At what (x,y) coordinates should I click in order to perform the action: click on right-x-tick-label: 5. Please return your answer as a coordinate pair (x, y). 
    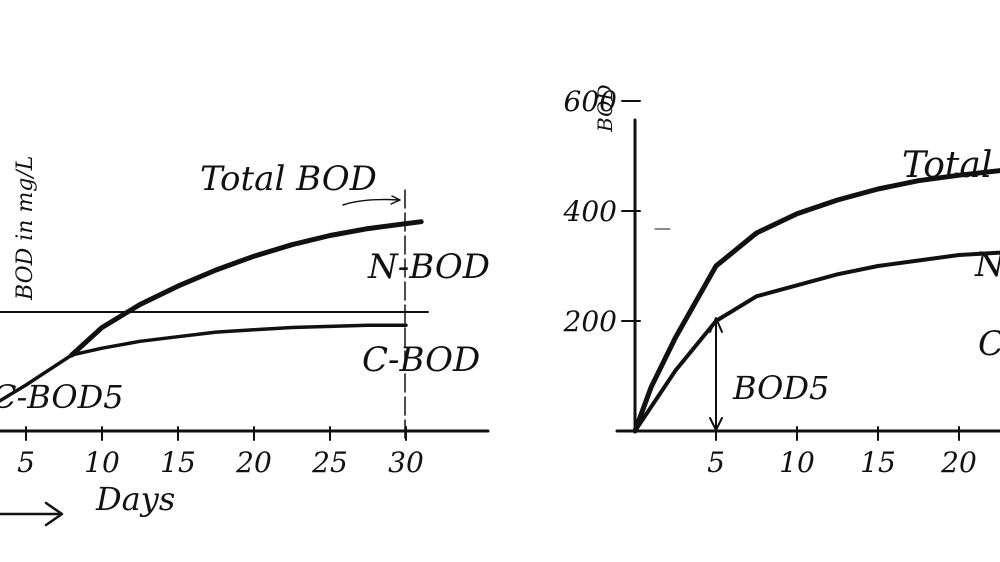
    Looking at the image, I should click on (716, 462).